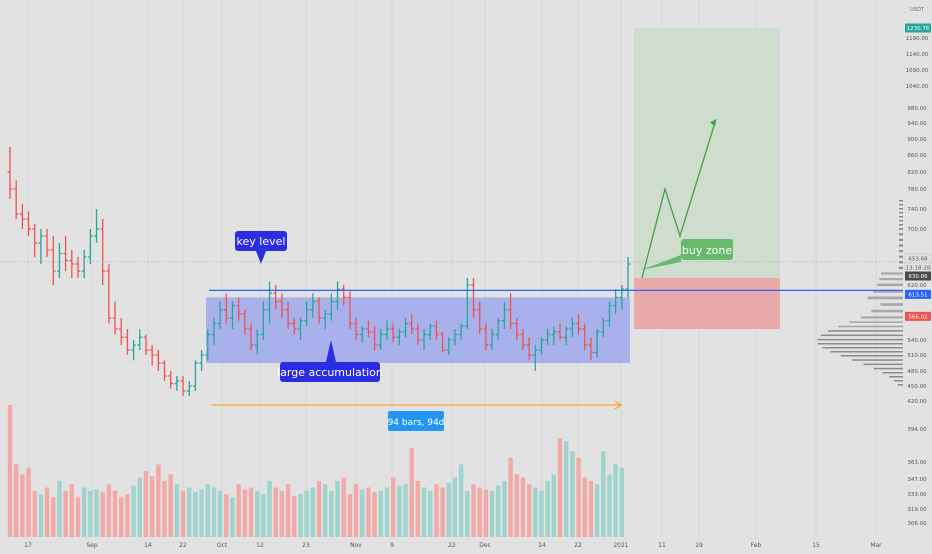  I want to click on time-tick-label: 15, so click(816, 545).